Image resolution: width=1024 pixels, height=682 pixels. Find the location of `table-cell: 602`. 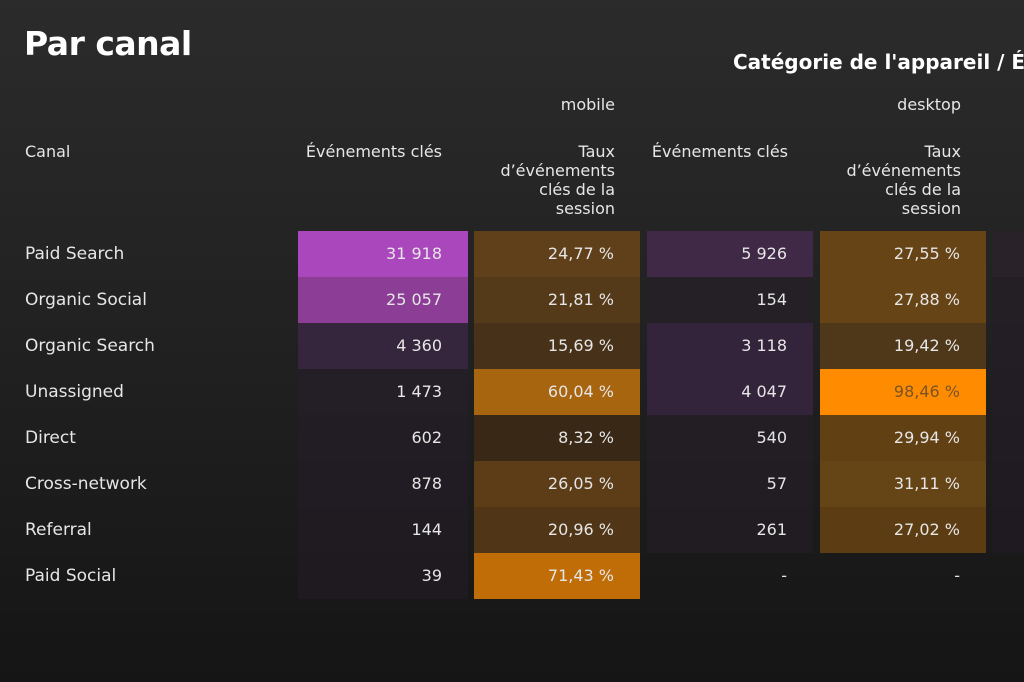

table-cell: 602 is located at coordinates (383, 438).